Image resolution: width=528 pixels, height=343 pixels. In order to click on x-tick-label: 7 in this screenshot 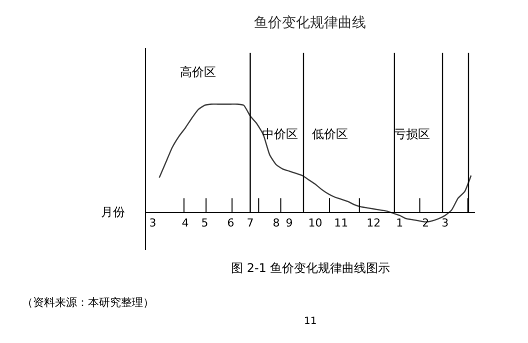, I will do `click(250, 223)`.